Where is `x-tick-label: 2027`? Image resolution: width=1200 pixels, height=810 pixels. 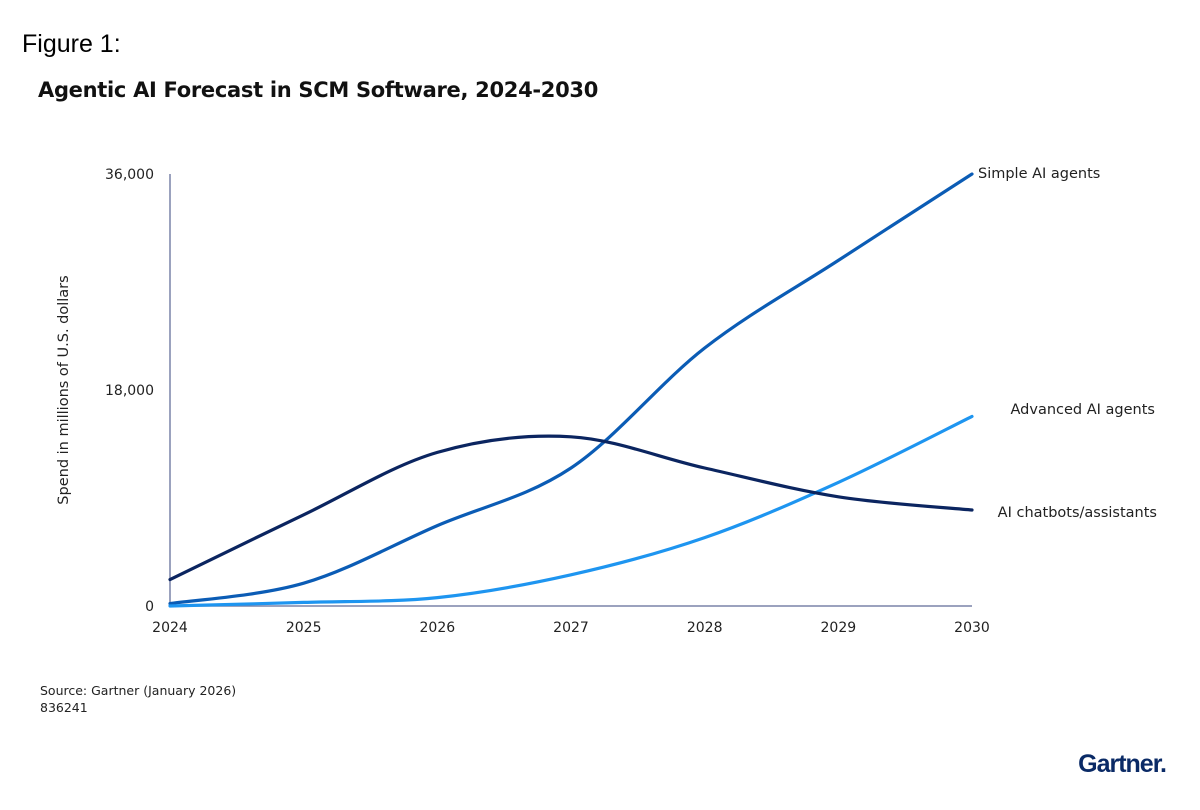 x-tick-label: 2027 is located at coordinates (571, 628).